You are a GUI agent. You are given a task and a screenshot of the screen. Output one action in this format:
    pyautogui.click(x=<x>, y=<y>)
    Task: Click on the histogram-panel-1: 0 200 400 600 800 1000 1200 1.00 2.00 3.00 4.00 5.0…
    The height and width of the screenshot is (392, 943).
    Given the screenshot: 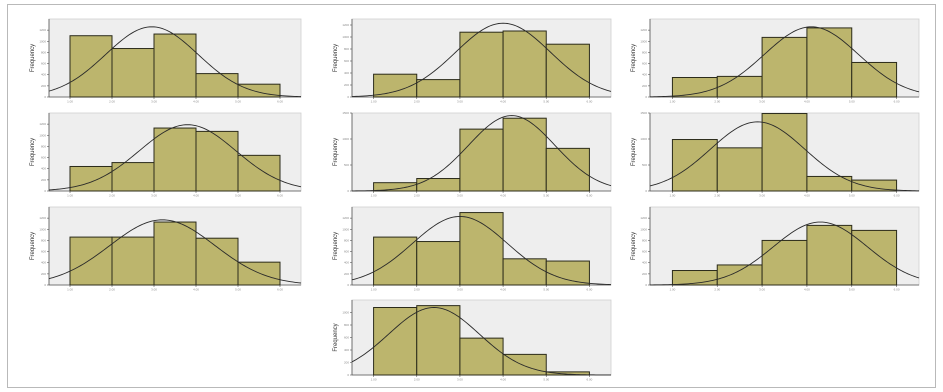 What is the action you would take?
    pyautogui.click(x=167, y=63)
    